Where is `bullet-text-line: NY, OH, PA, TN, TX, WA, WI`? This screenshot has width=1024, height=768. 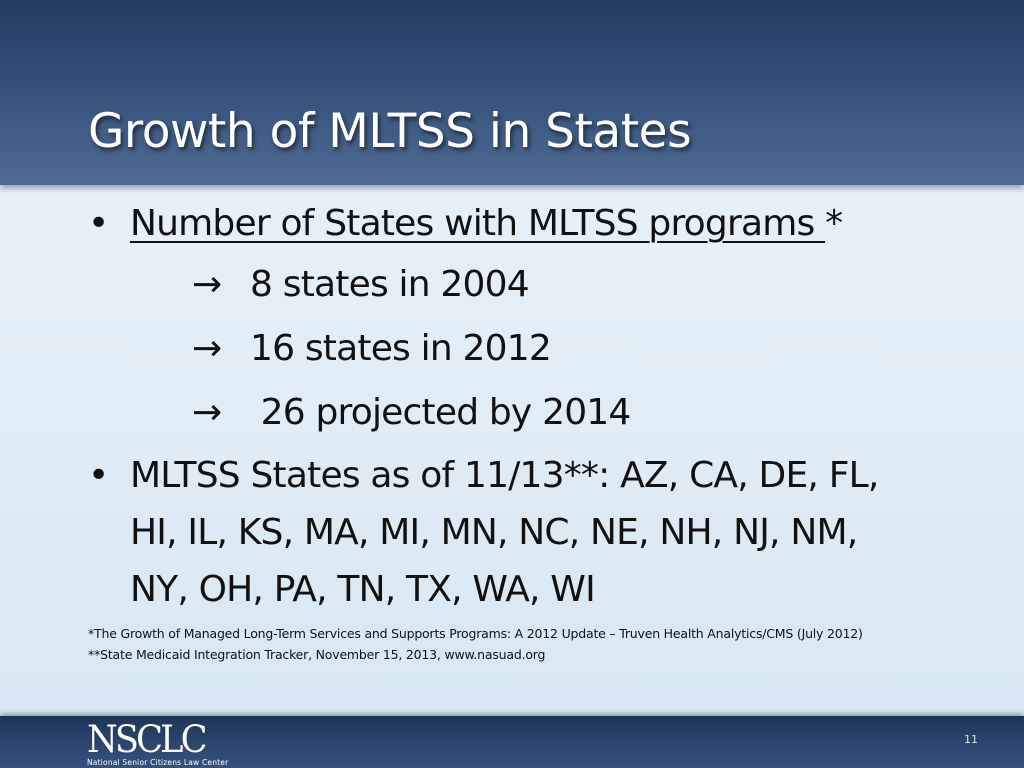
bullet-text-line: NY, OH, PA, TN, TX, WA, WI is located at coordinates (363, 589).